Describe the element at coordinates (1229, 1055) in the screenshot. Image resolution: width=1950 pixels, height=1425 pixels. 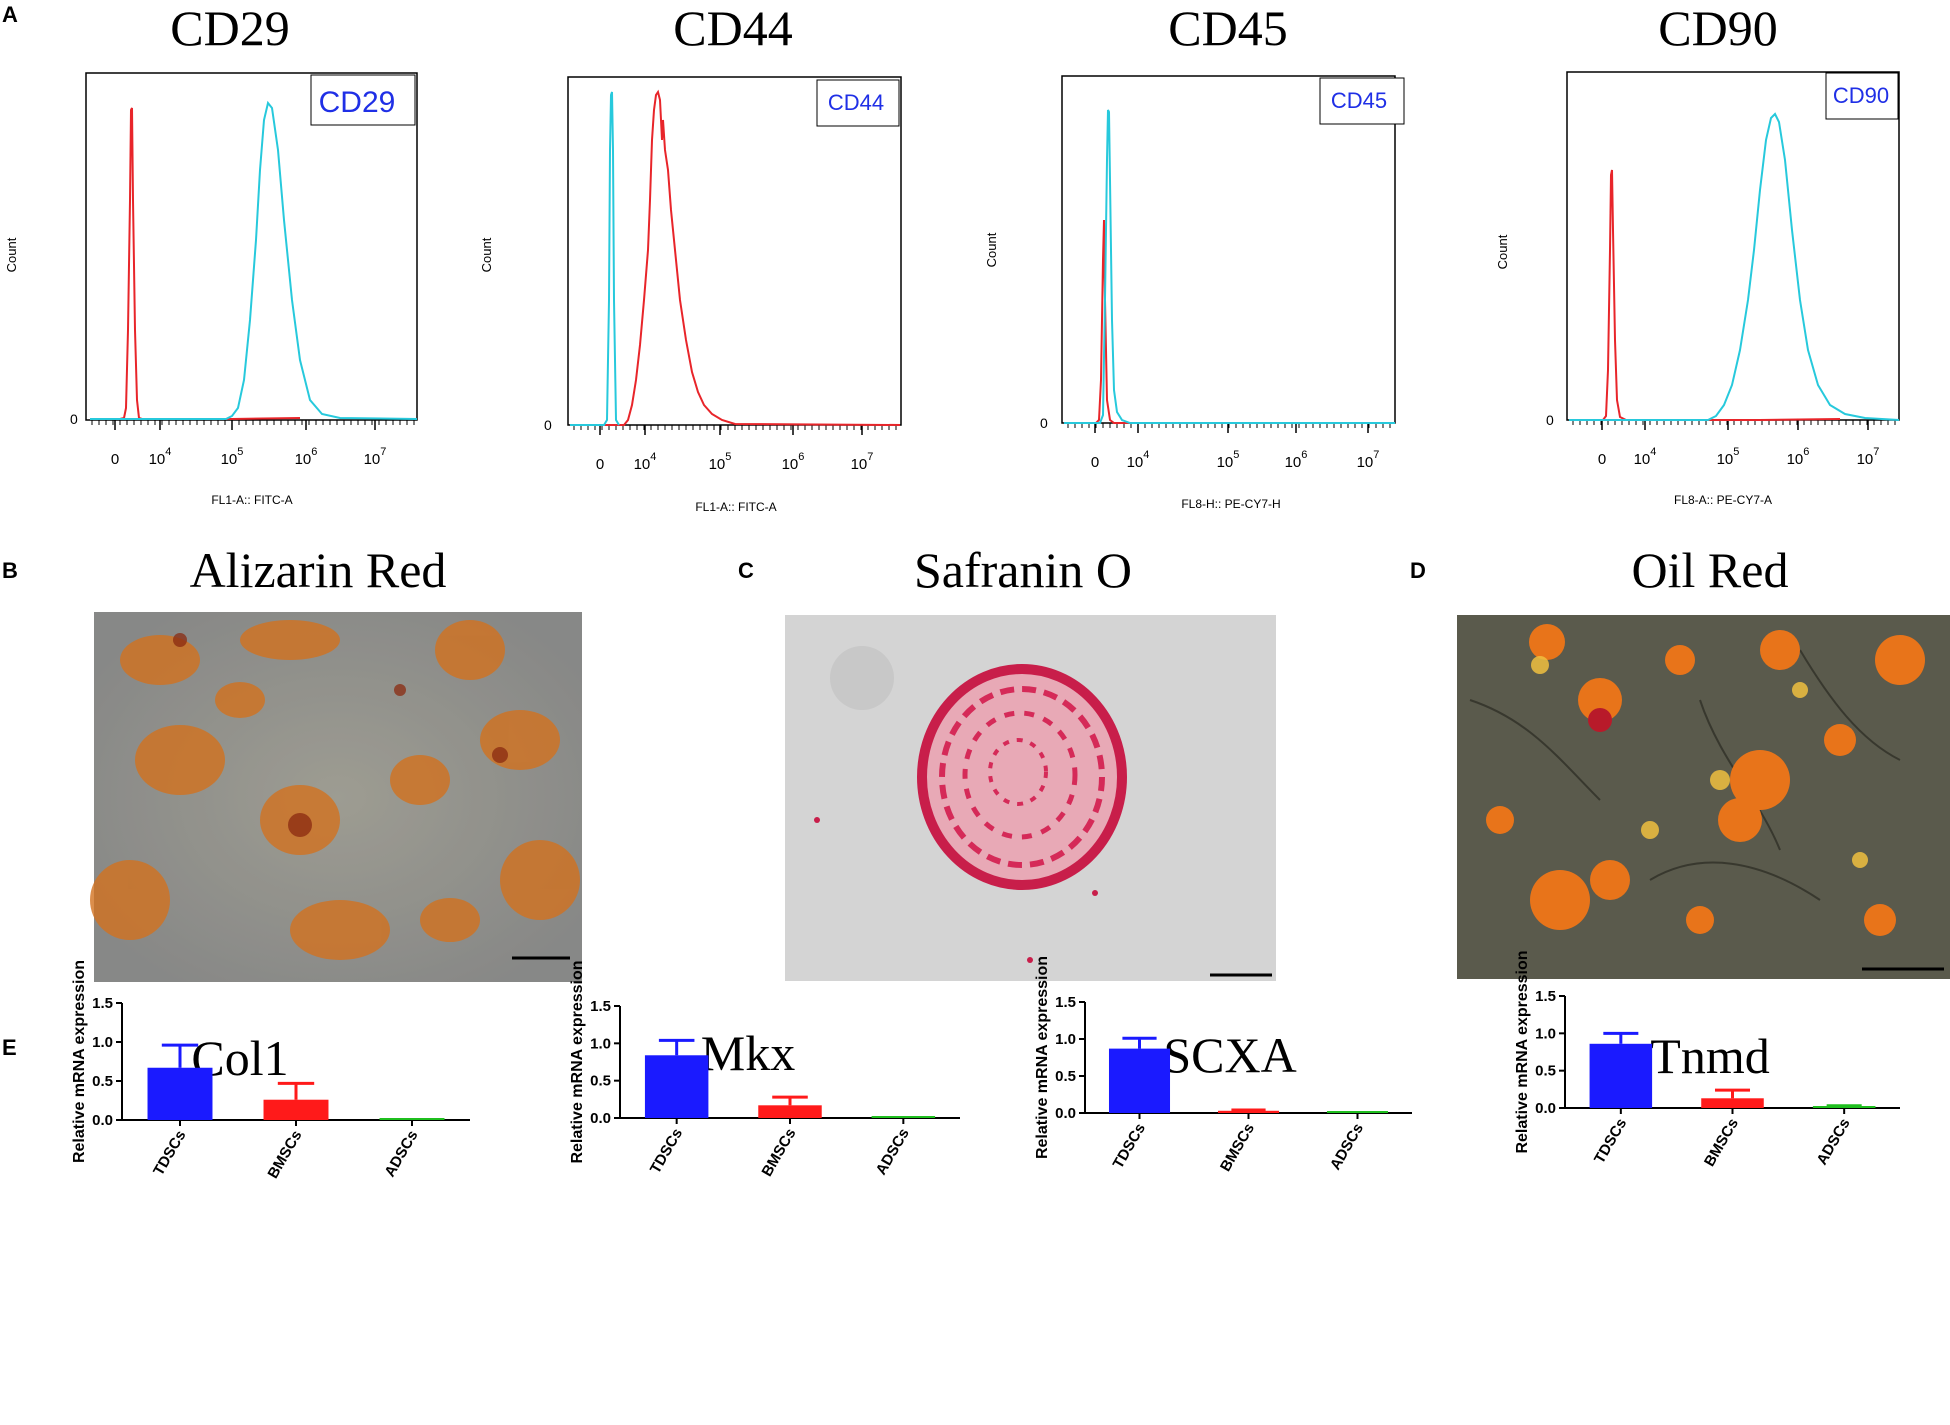
I see `chart-title: SCXA` at that location.